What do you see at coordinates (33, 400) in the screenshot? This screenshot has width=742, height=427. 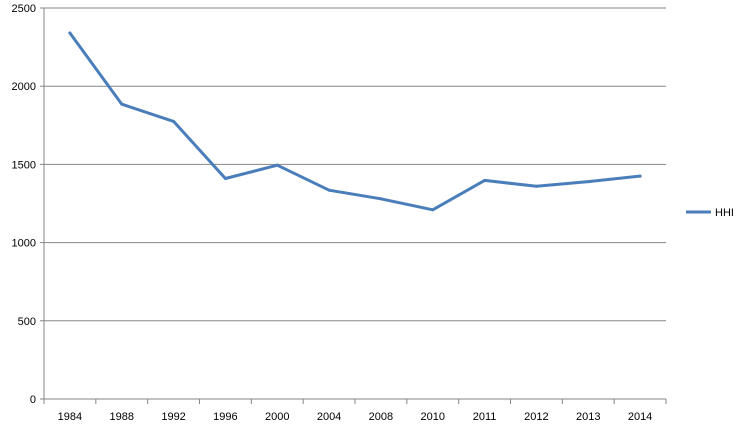 I see `y-tick-label: 0` at bounding box center [33, 400].